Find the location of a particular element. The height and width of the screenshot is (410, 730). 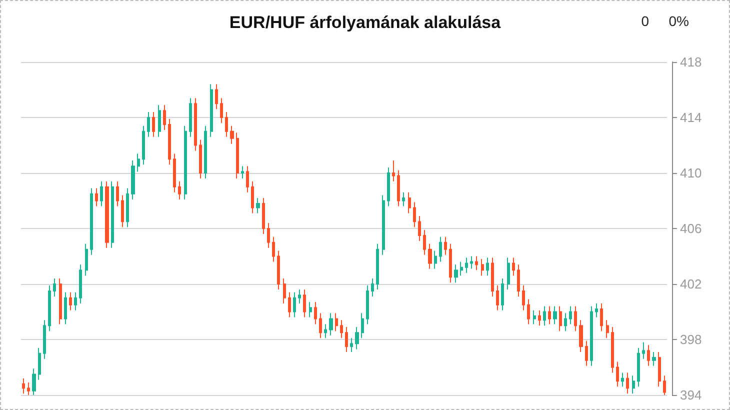

text: 0% is located at coordinates (678, 21).